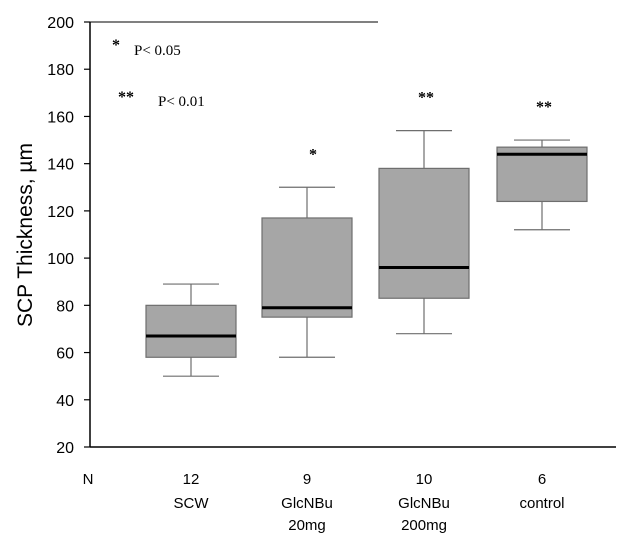  Describe the element at coordinates (60, 259) in the screenshot. I see `y-tick-label: 100` at that location.